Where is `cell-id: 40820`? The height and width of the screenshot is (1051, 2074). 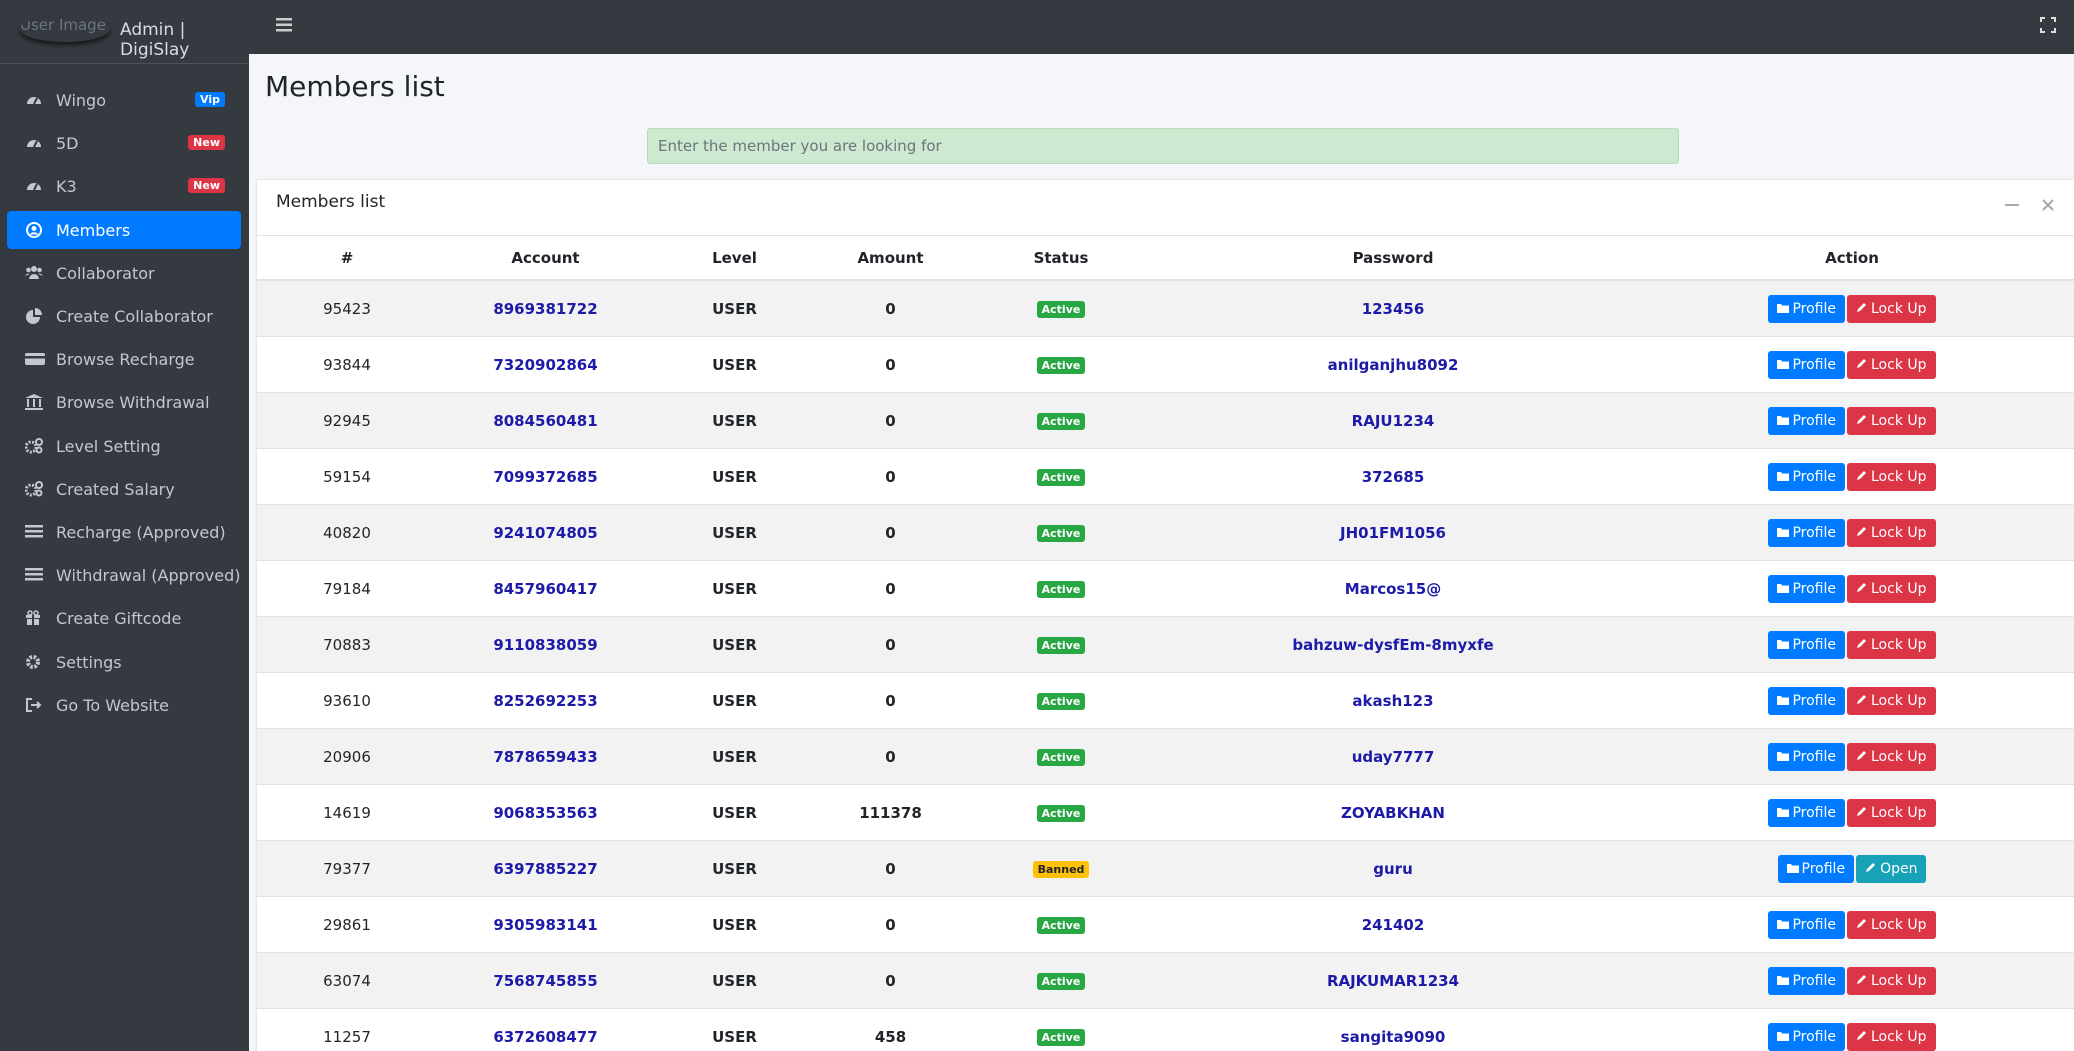
cell-id: 40820 is located at coordinates (347, 532).